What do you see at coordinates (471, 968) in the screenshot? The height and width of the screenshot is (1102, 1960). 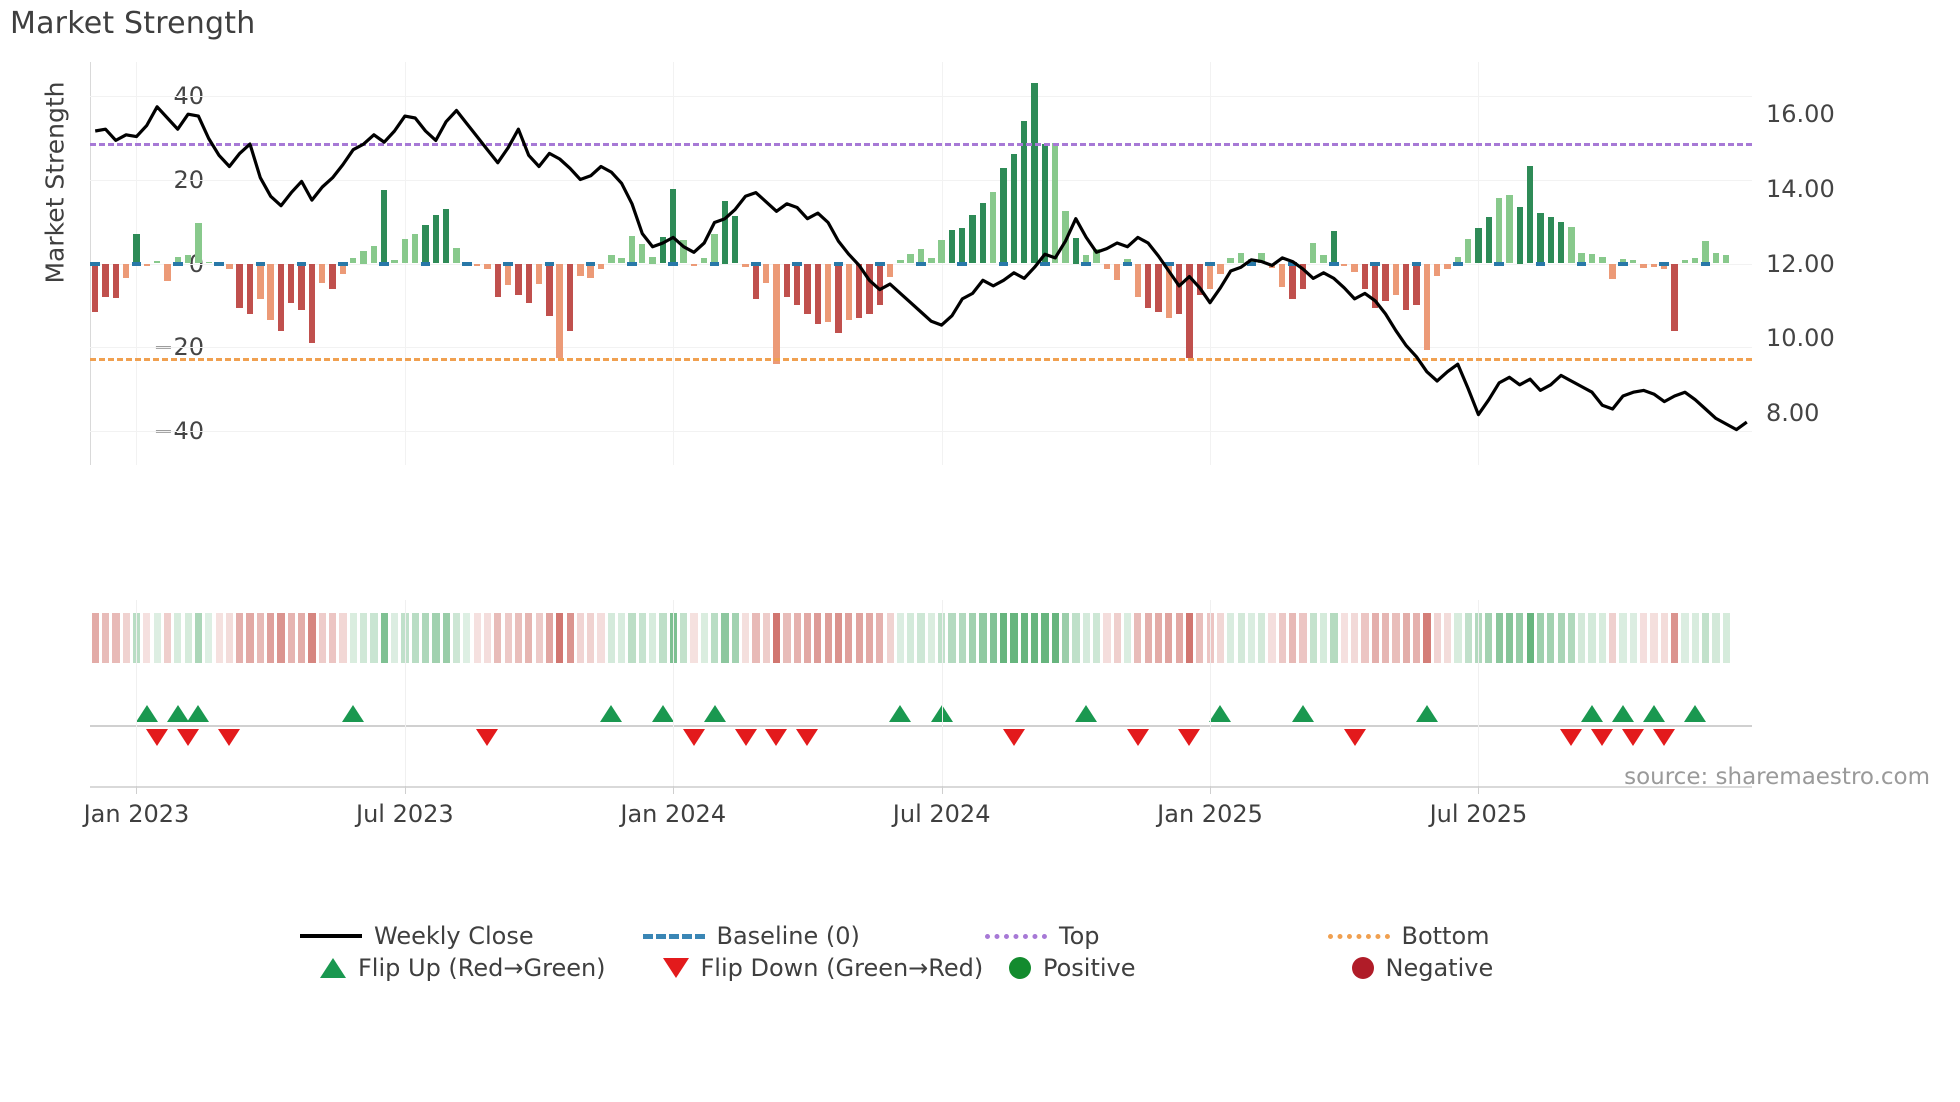 I see `legend-item-flip-up: Flip Up (Red→Green)` at bounding box center [471, 968].